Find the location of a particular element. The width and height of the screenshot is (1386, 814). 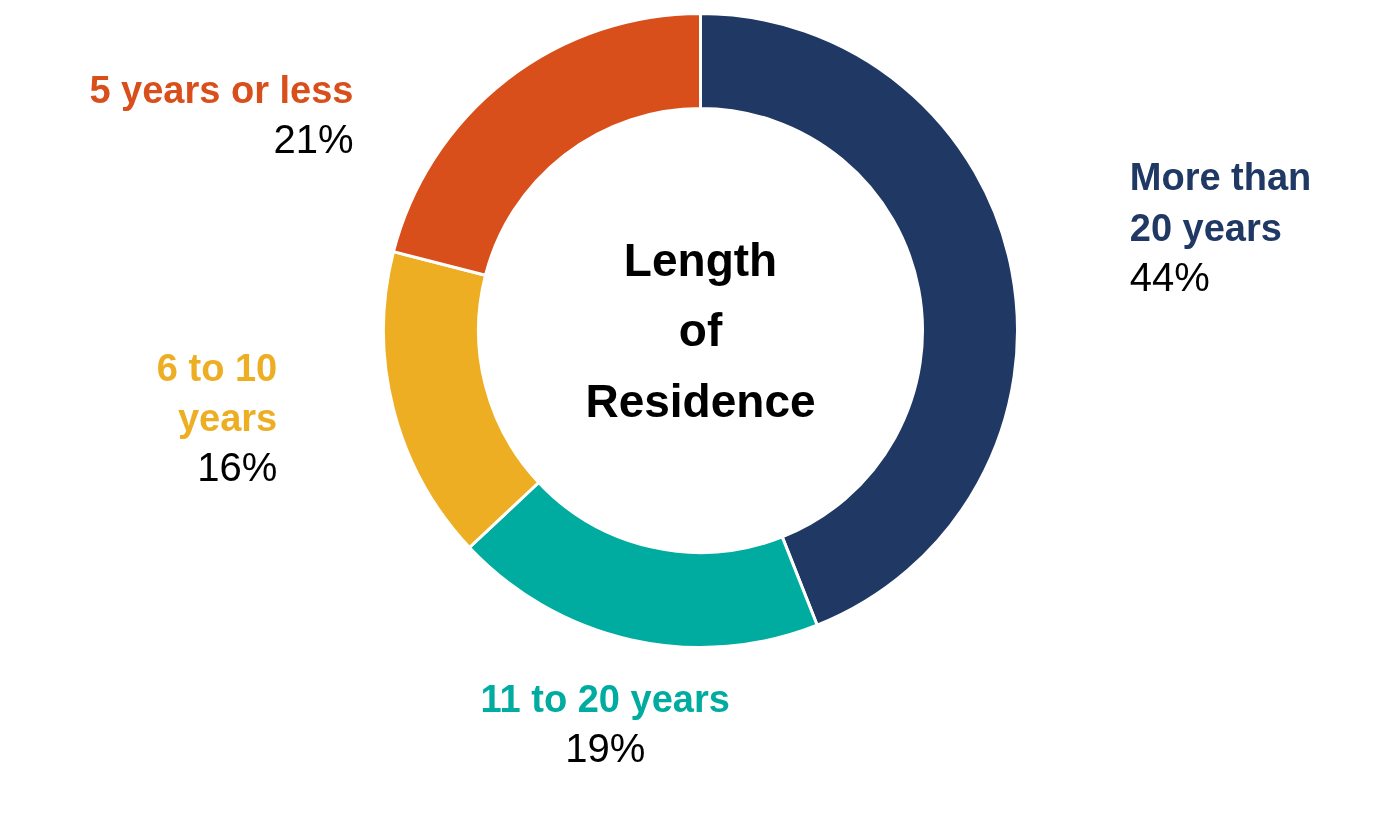

text: Length of Residence is located at coordinates (700, 330).